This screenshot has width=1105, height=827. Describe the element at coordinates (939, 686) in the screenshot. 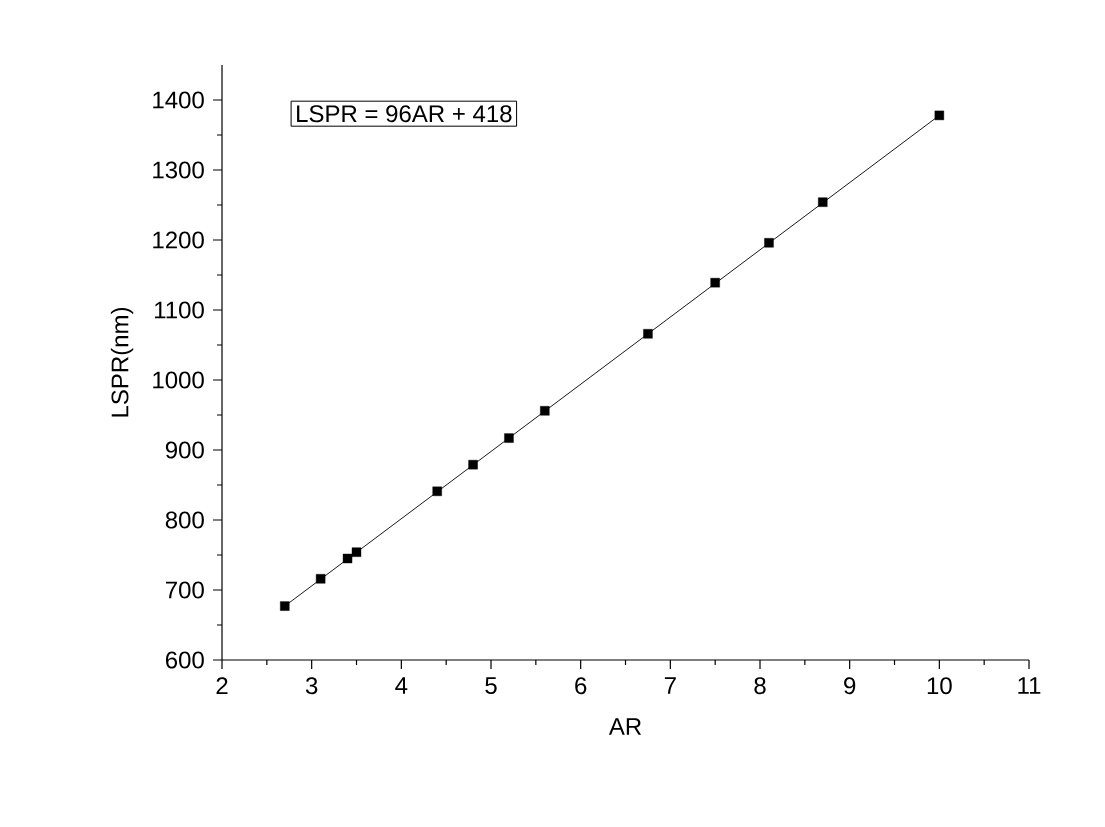

I see `x-tick-label: 10` at that location.